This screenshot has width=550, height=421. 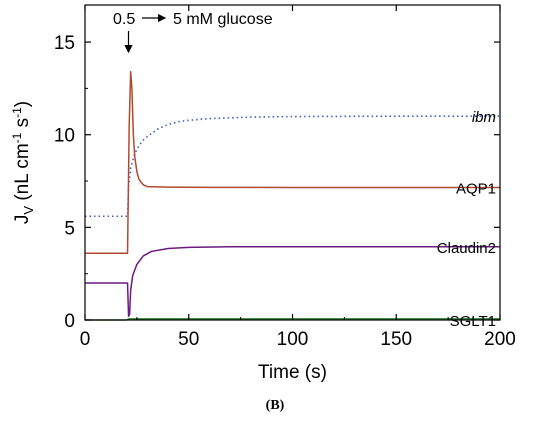 I want to click on y-tick-label: 5, so click(x=69, y=228).